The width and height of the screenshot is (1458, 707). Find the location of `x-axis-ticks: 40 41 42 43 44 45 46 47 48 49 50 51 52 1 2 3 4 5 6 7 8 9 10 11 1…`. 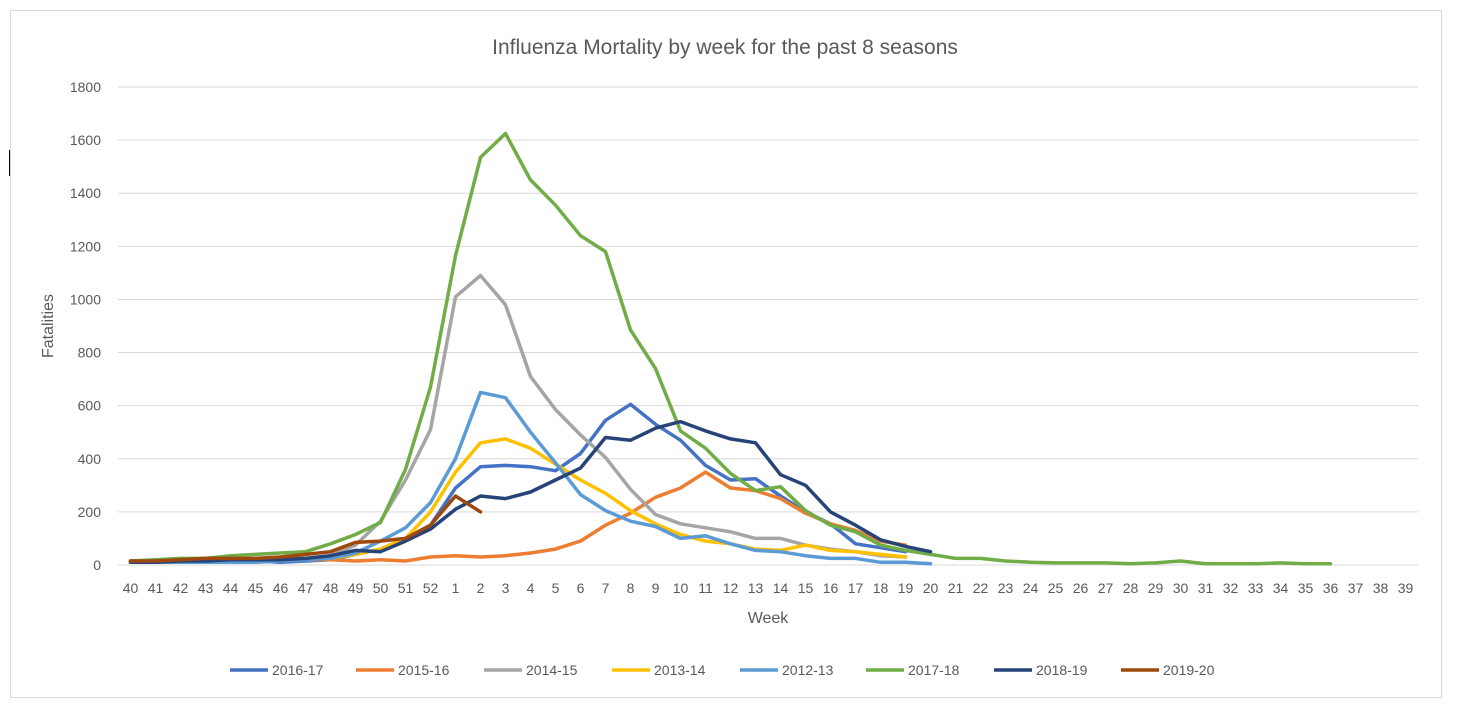

x-axis-ticks: 40 41 42 43 44 45 46 47 48 49 50 51 52 1 2 3 4 5 6 7 8 9 10 11 1… is located at coordinates (768, 588).